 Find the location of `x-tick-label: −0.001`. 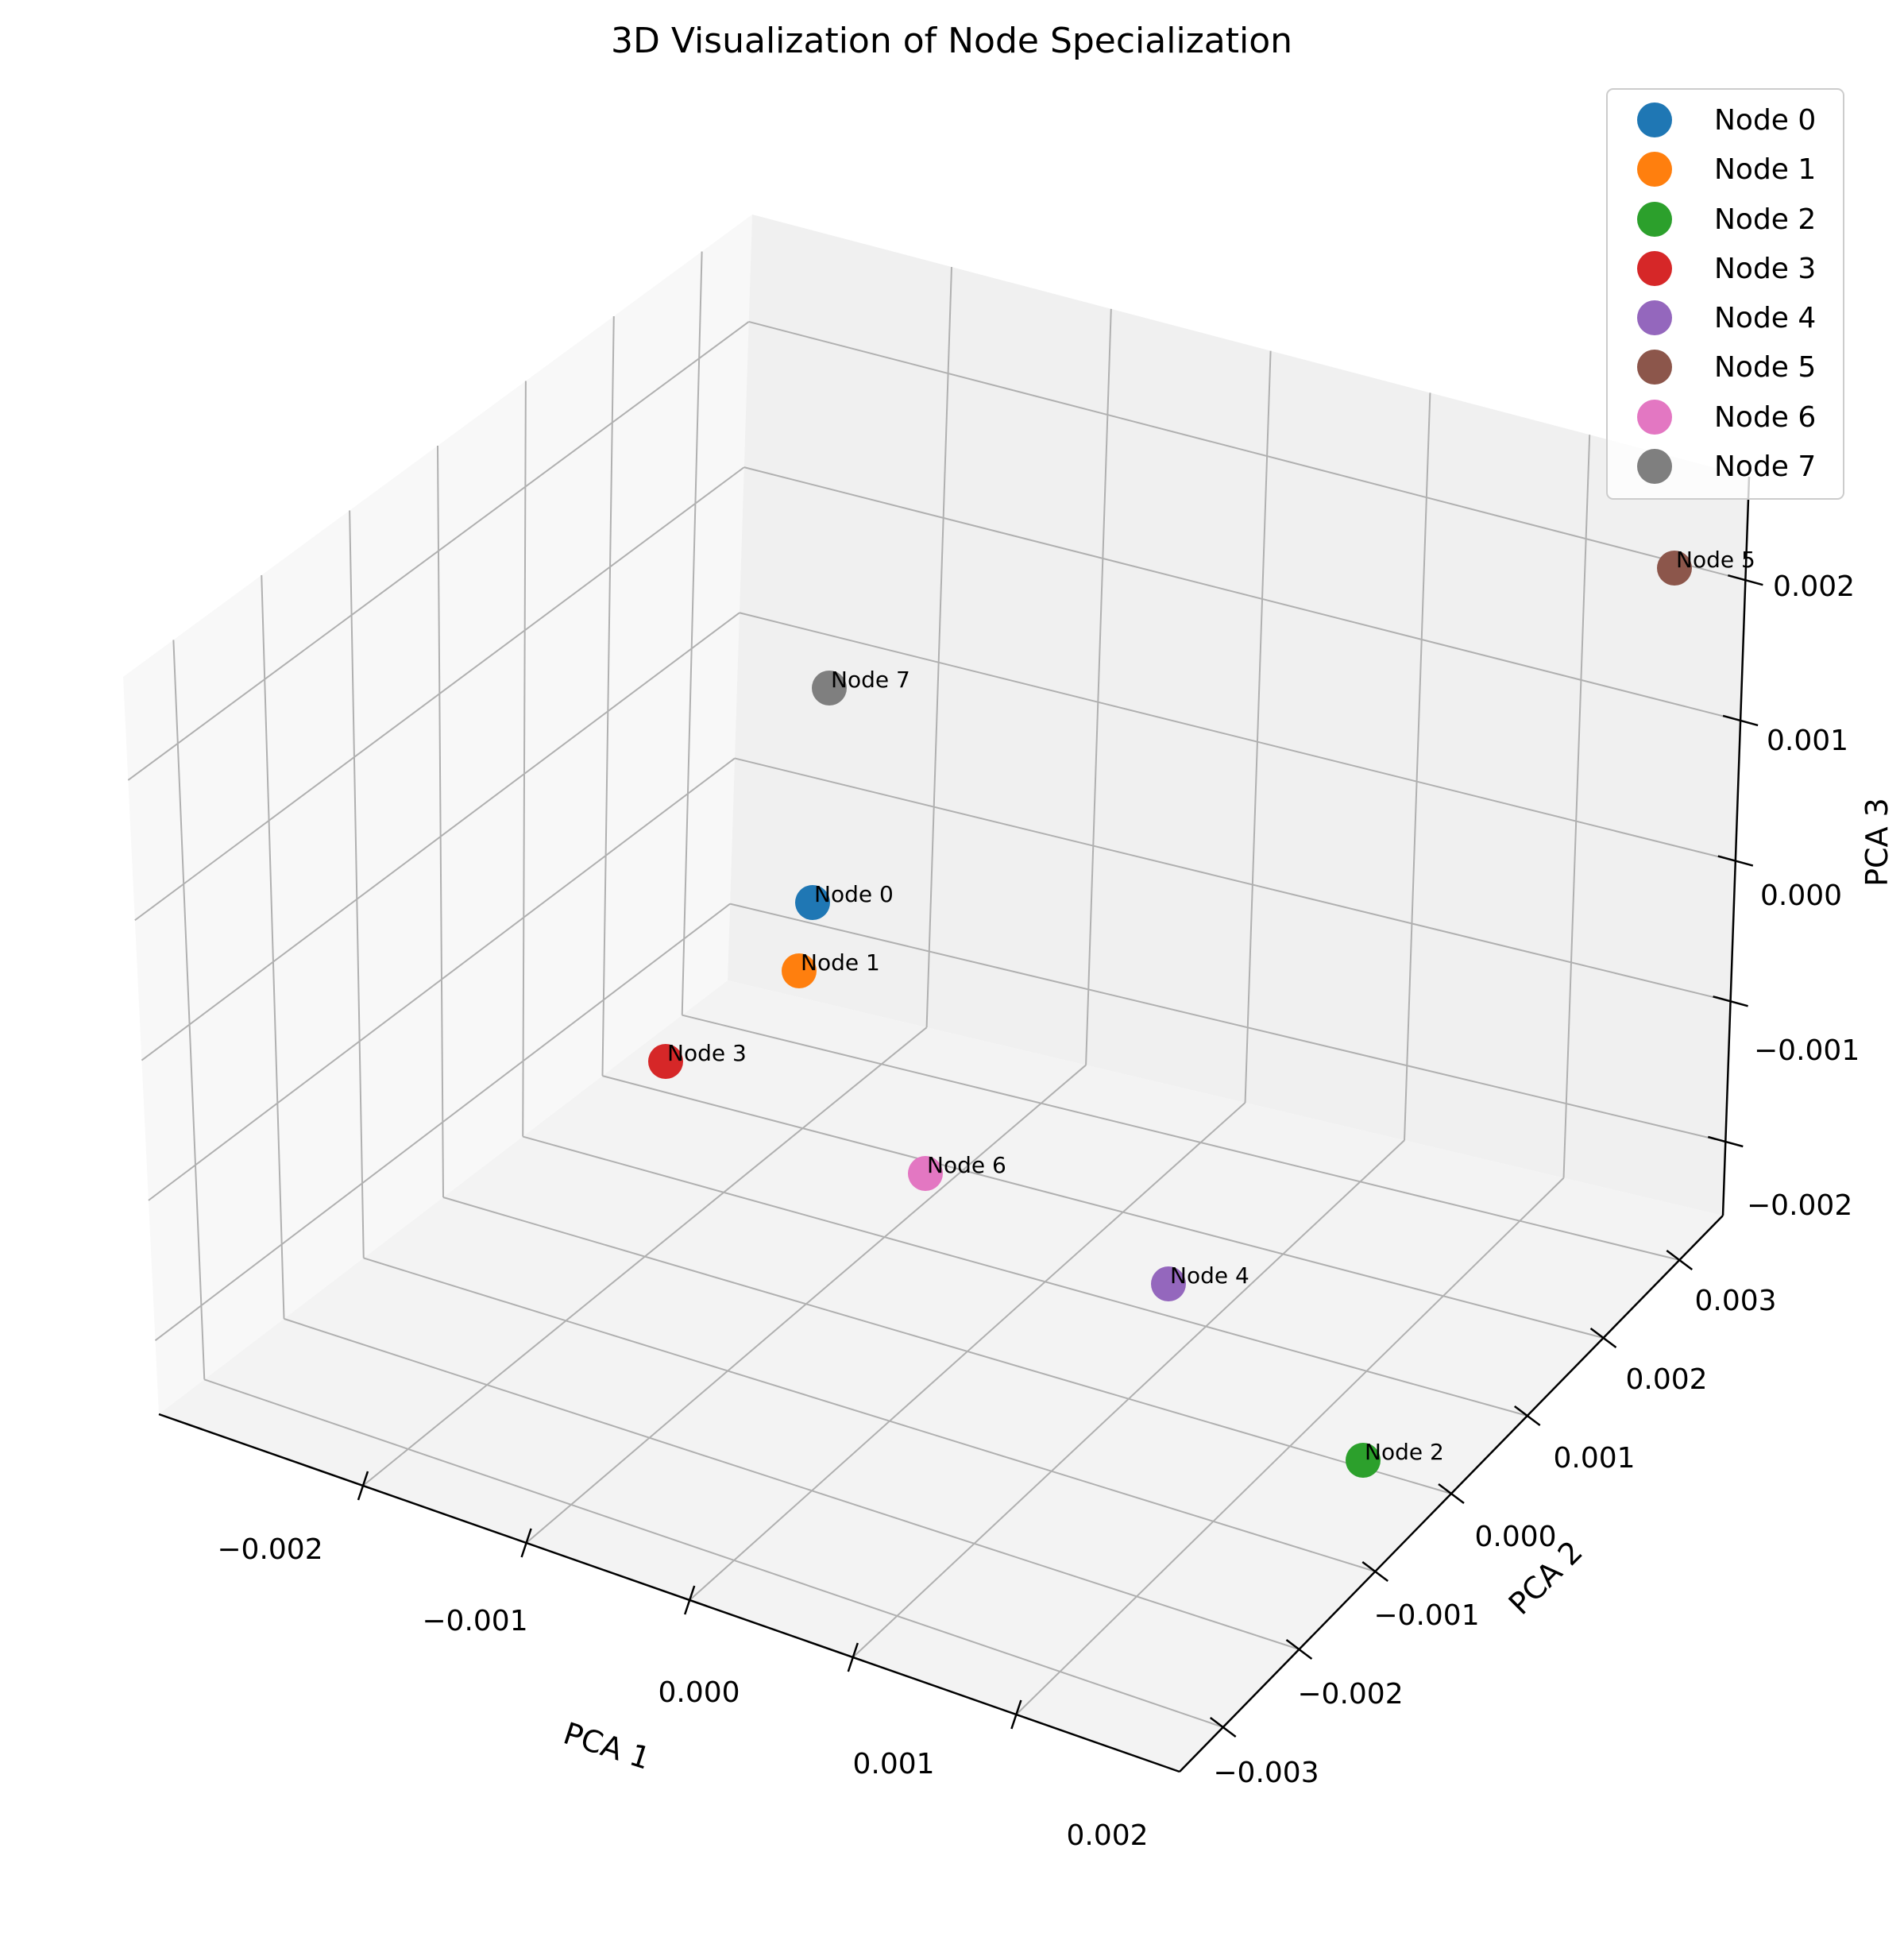

x-tick-label: −0.001 is located at coordinates (474, 1621).